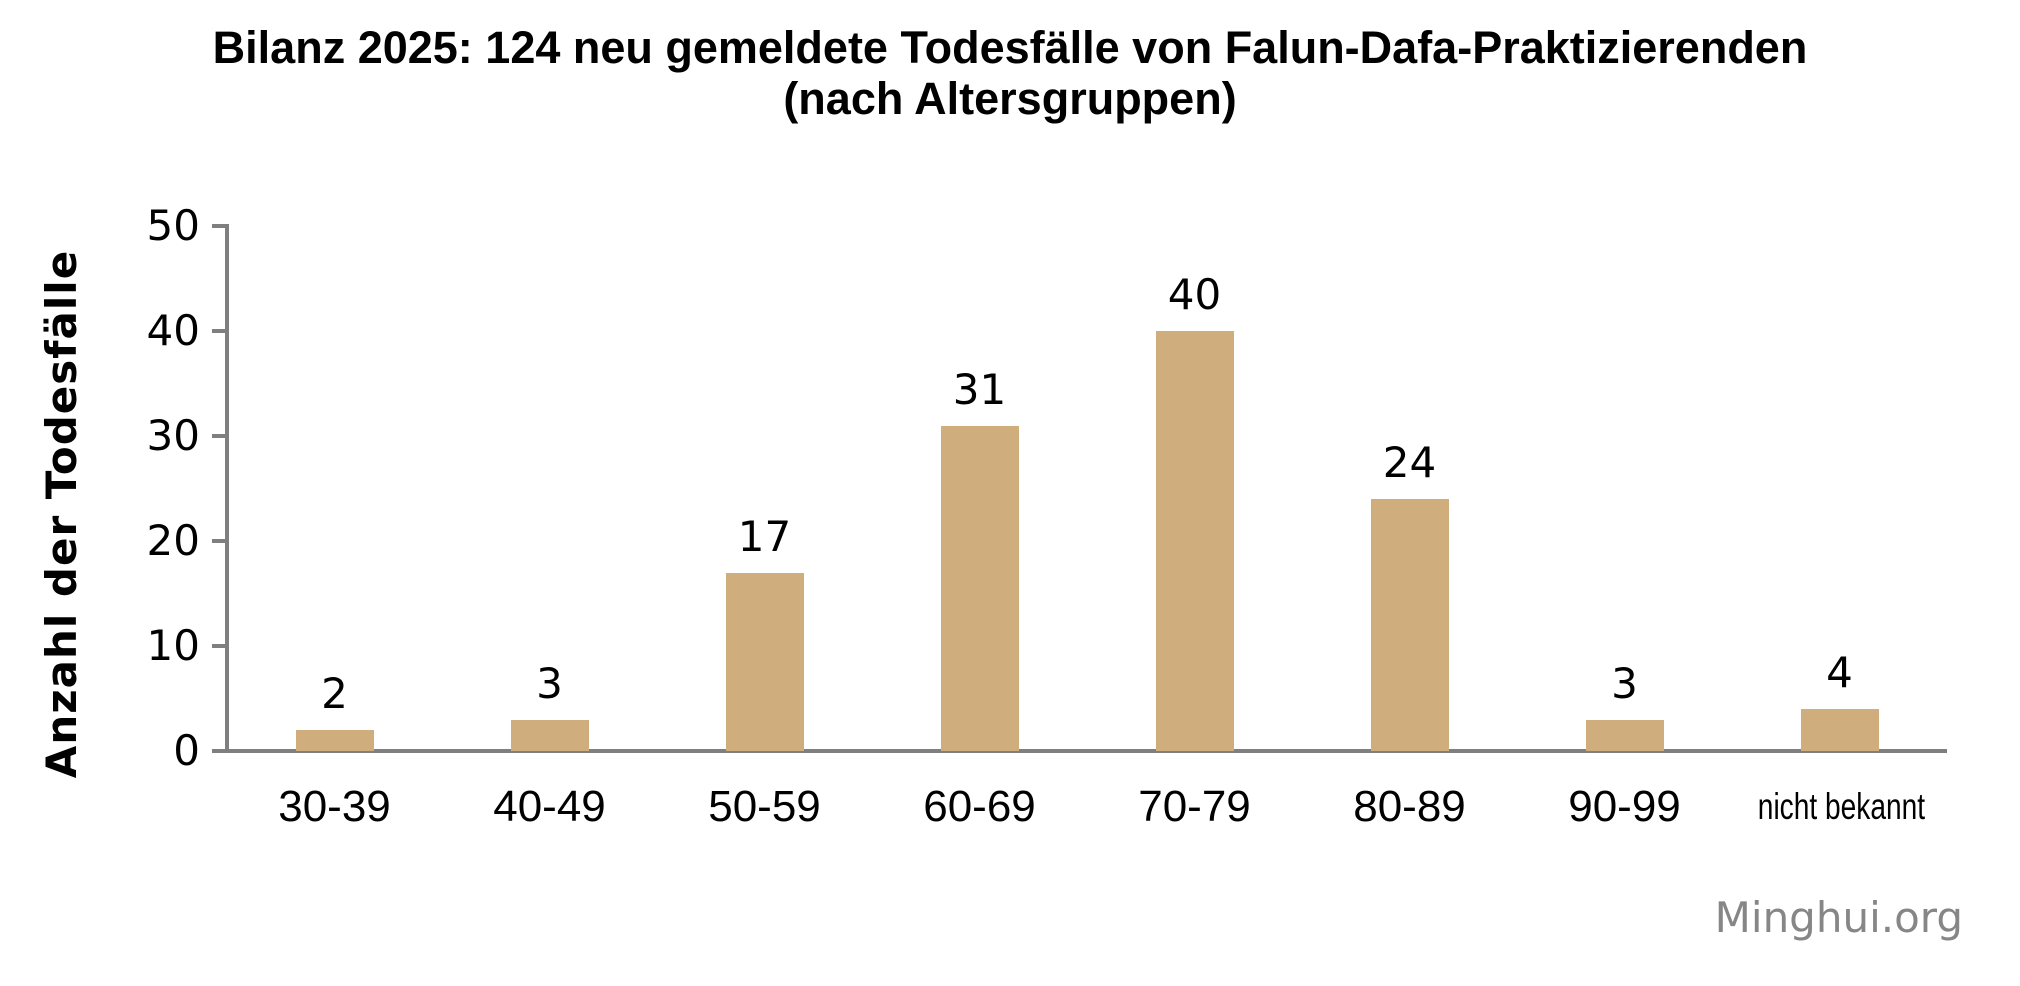  What do you see at coordinates (979, 389) in the screenshot?
I see `bar-value-label: 31` at bounding box center [979, 389].